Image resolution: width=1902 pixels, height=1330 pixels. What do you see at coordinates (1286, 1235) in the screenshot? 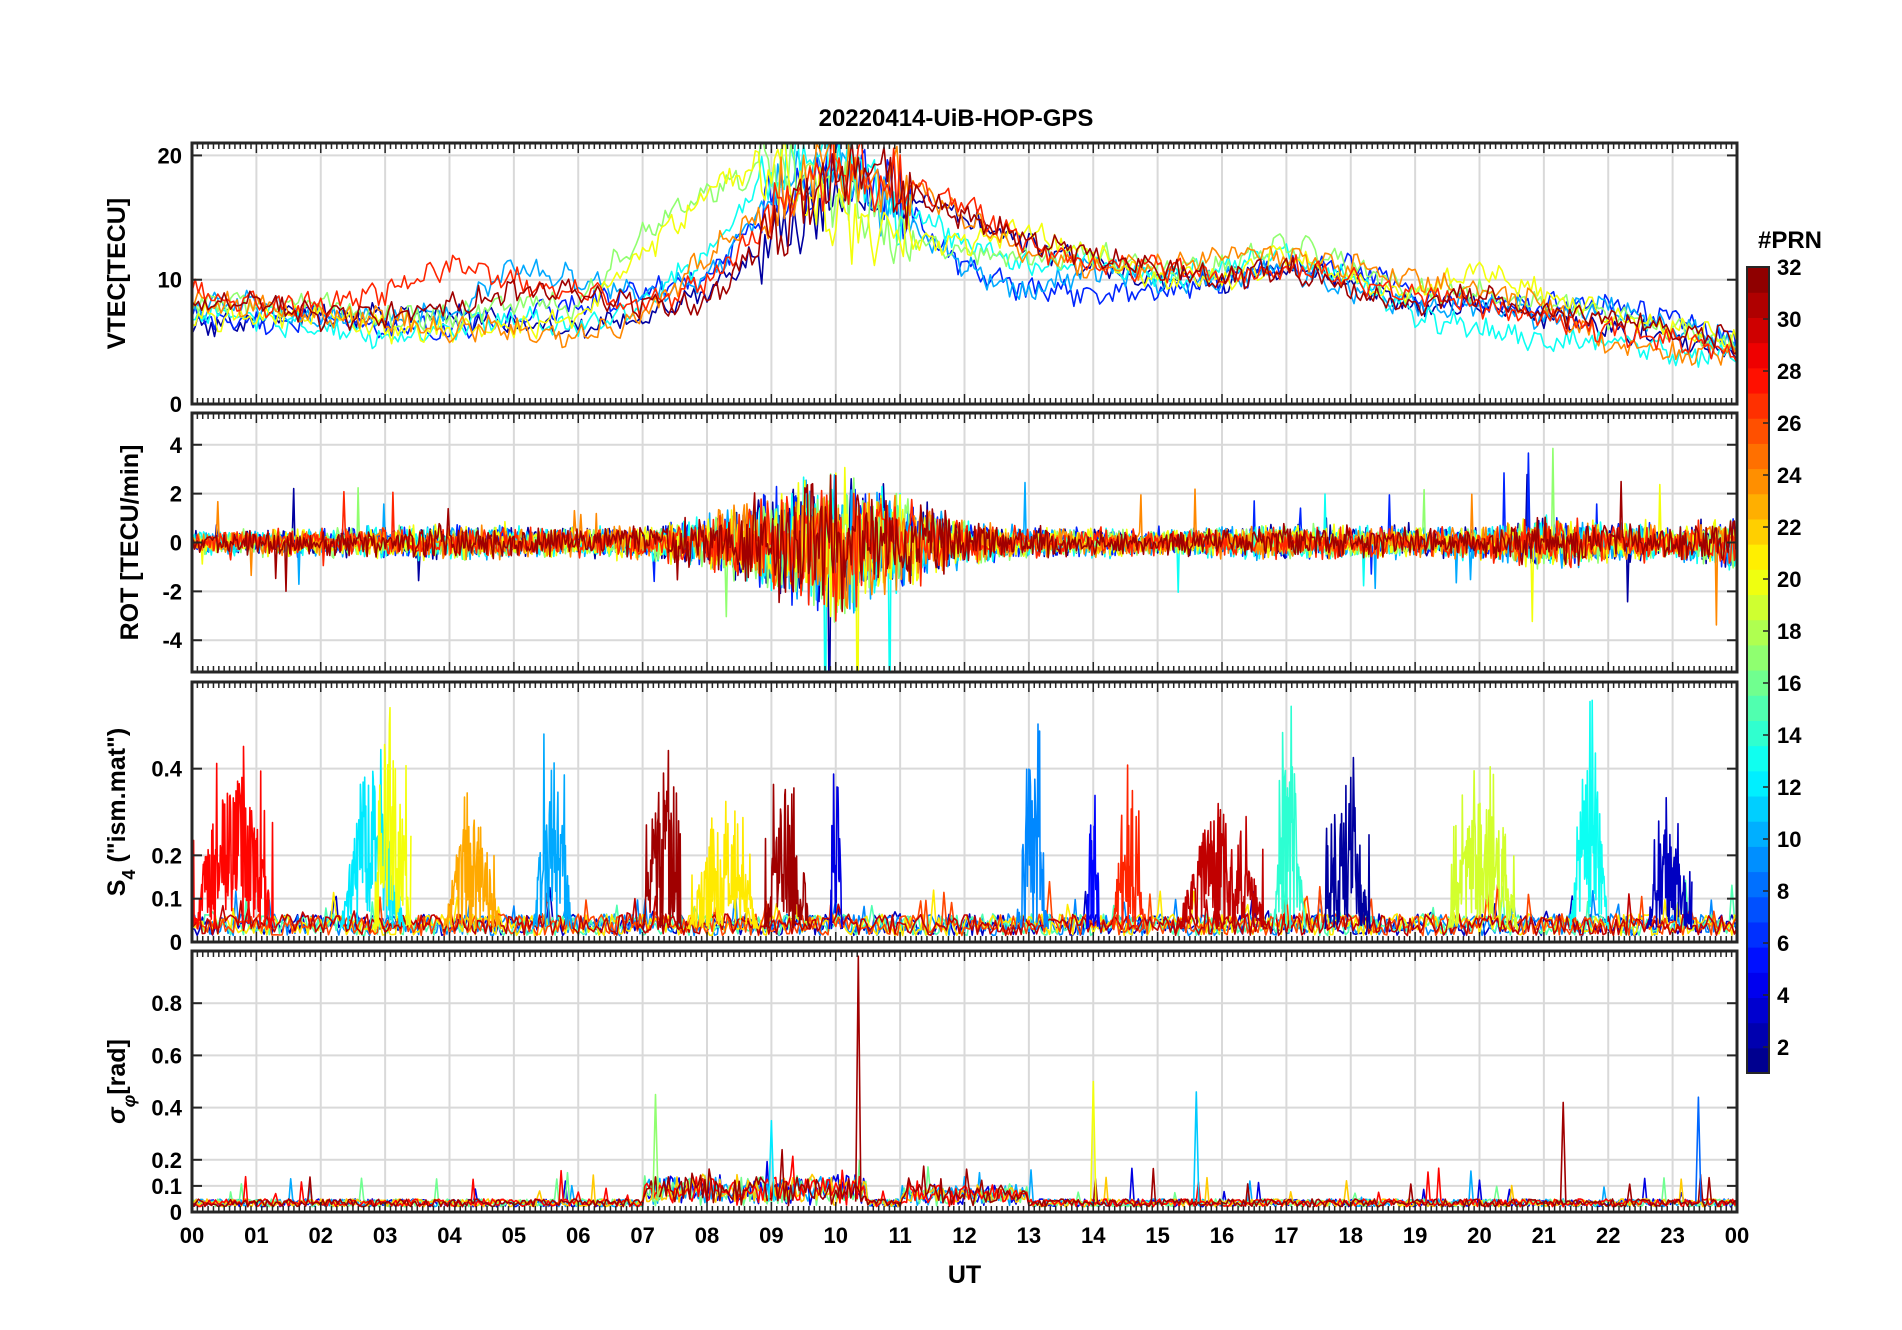
I see `x-tick-label: 17` at bounding box center [1286, 1235].